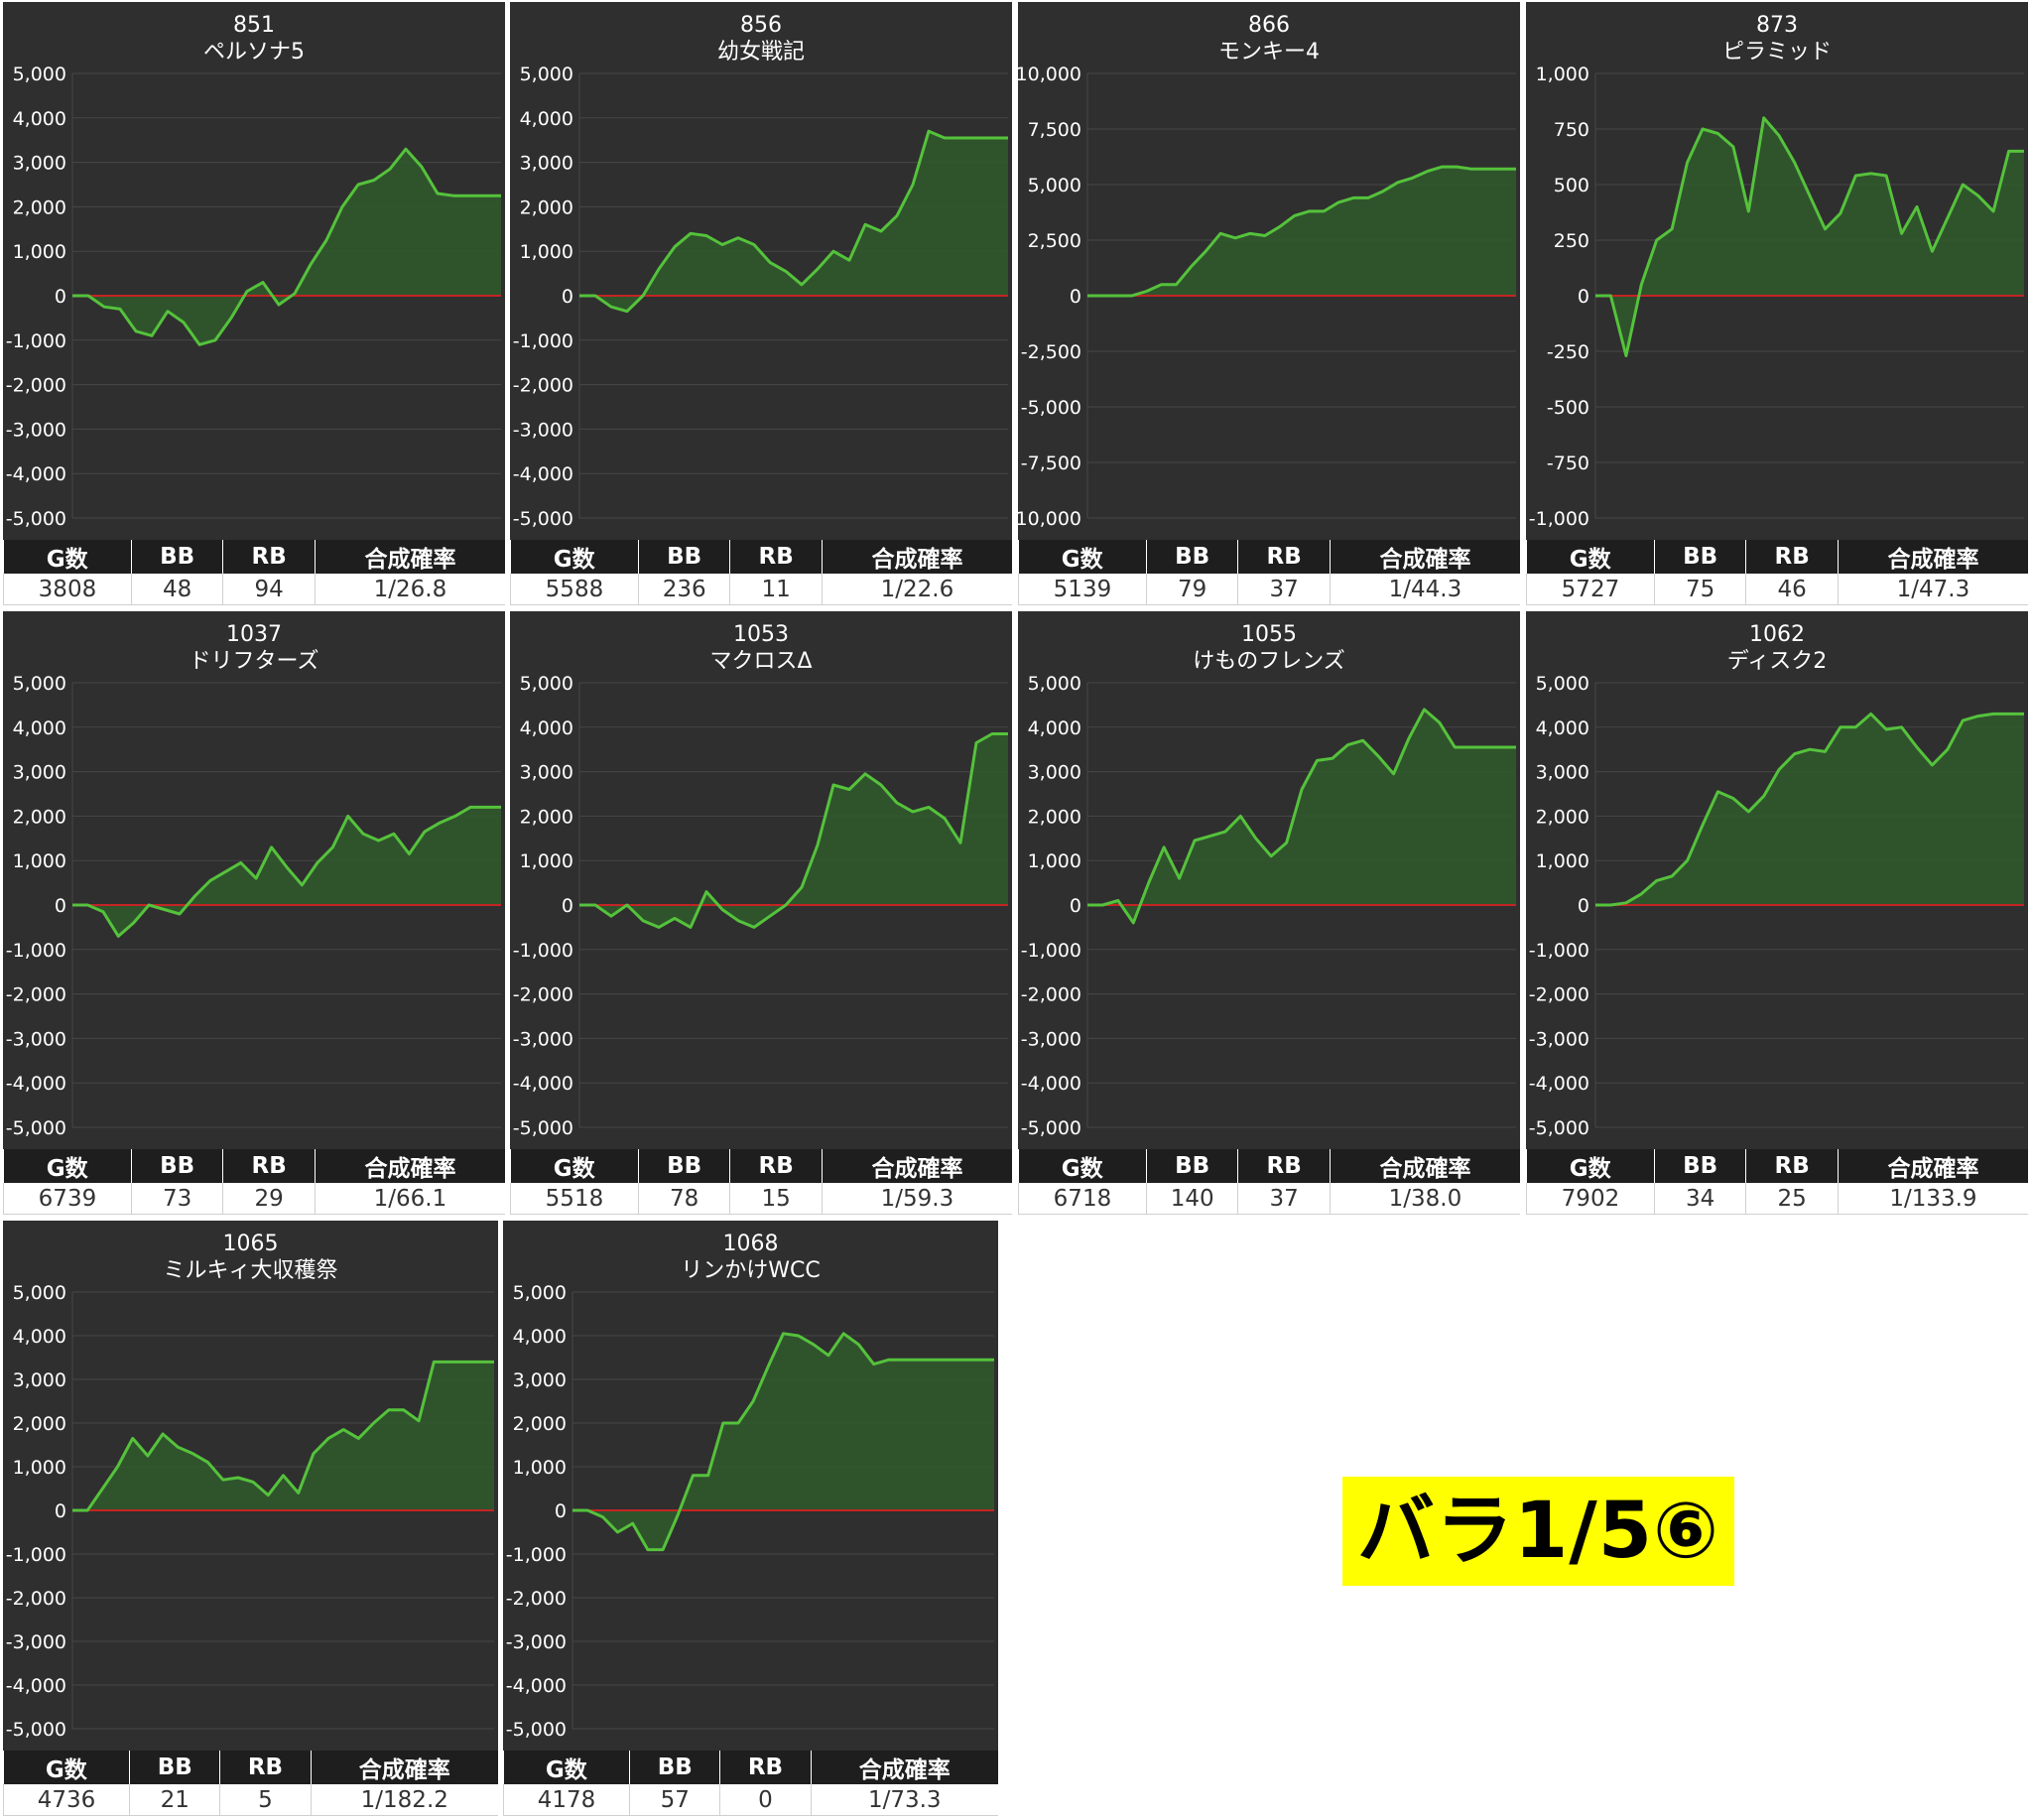  What do you see at coordinates (254, 572) in the screenshot?
I see `stats-table: G数 BB RB 合成確率 3808 48 94 1/26.8` at bounding box center [254, 572].